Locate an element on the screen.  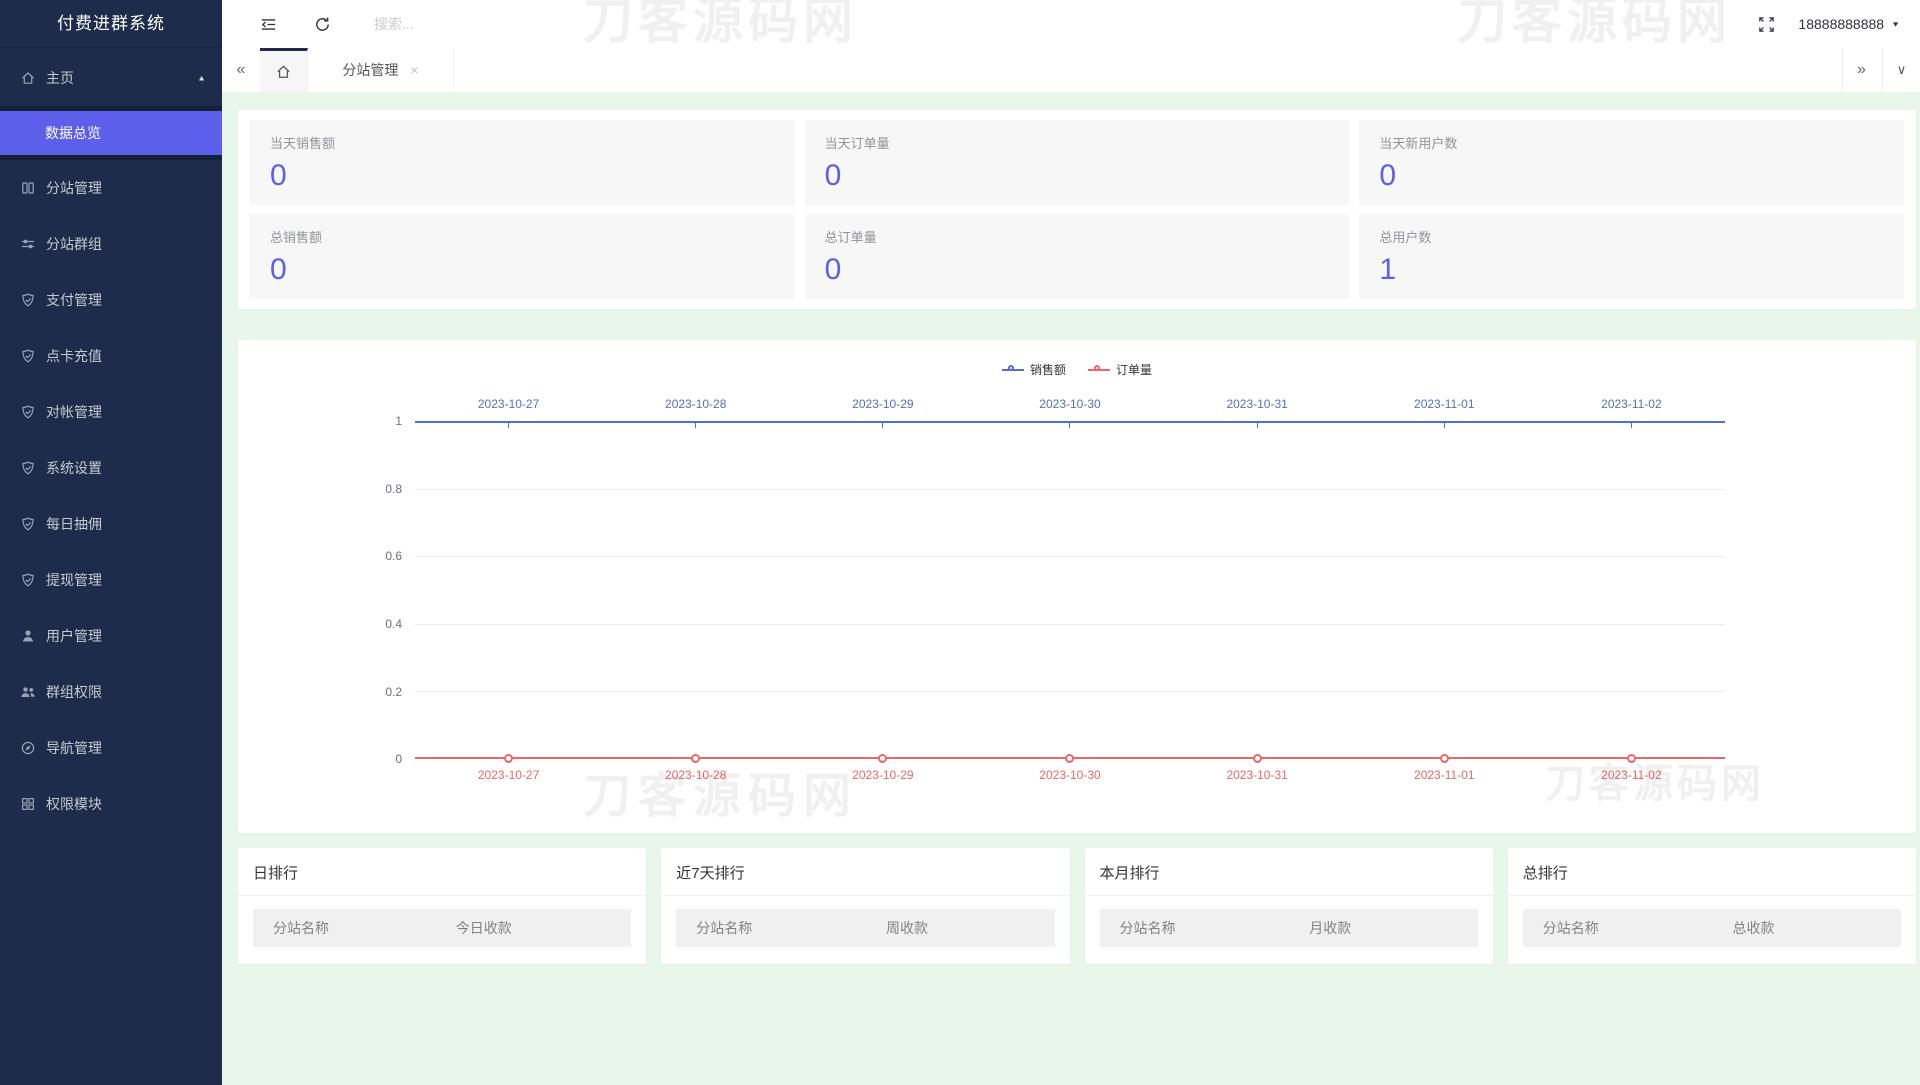
tab-label: 分站管理 is located at coordinates (370, 70).